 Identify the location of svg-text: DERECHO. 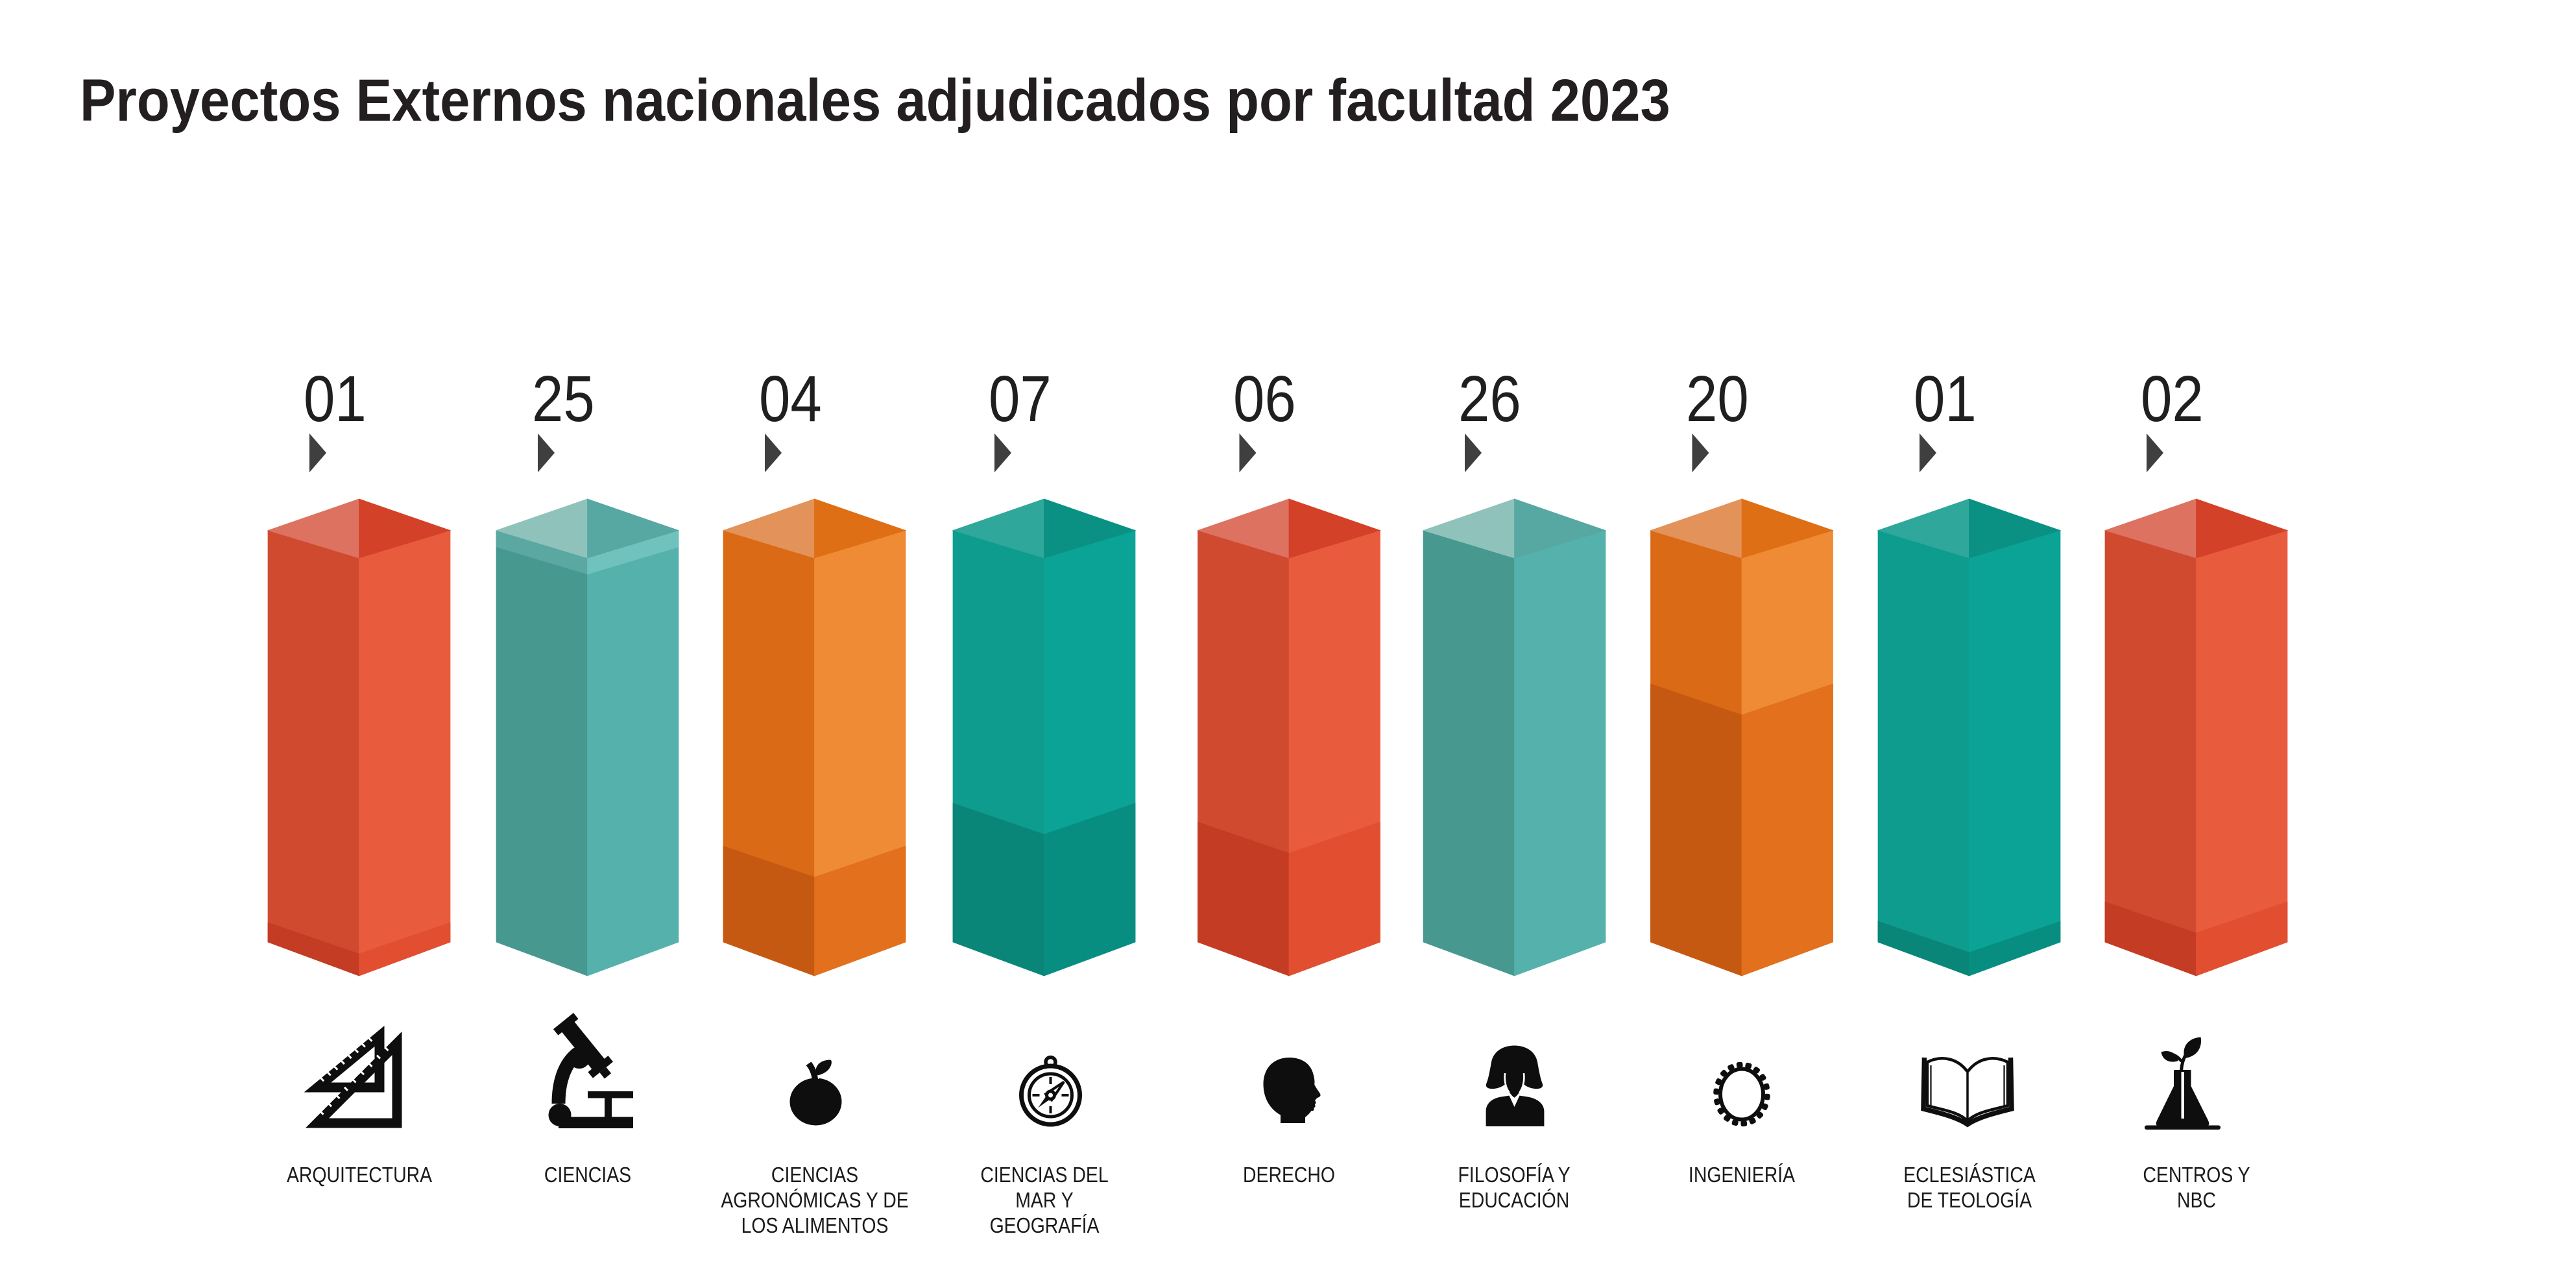
(1289, 1175).